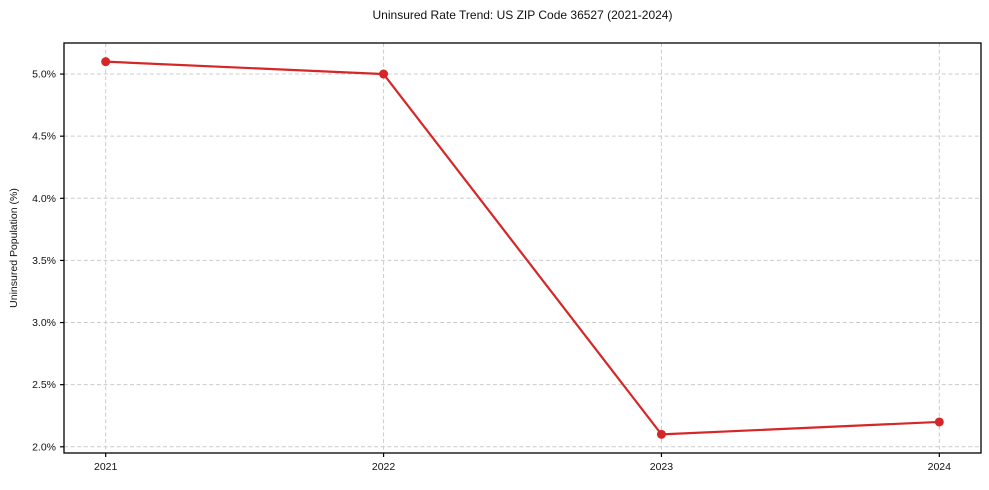  I want to click on y-tick-label: 3.0%, so click(44, 323).